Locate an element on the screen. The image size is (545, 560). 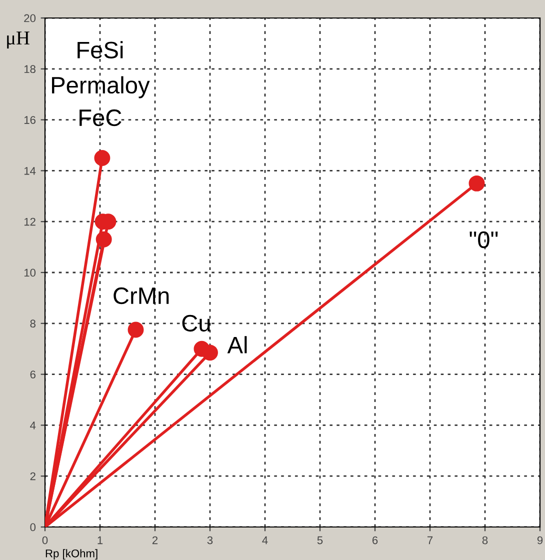
annotation: CrMn is located at coordinates (141, 295).